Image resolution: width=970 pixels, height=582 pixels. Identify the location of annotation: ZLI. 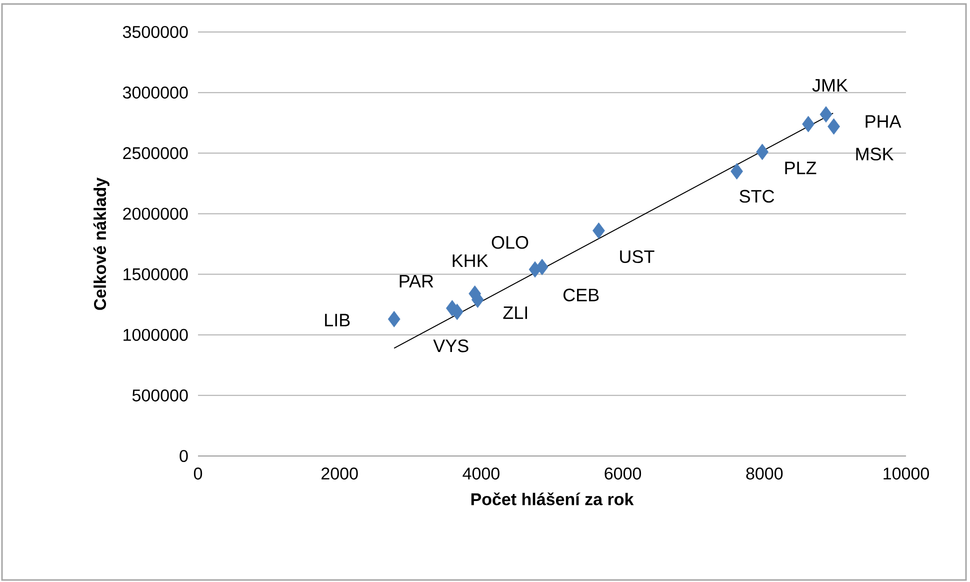
(515, 312).